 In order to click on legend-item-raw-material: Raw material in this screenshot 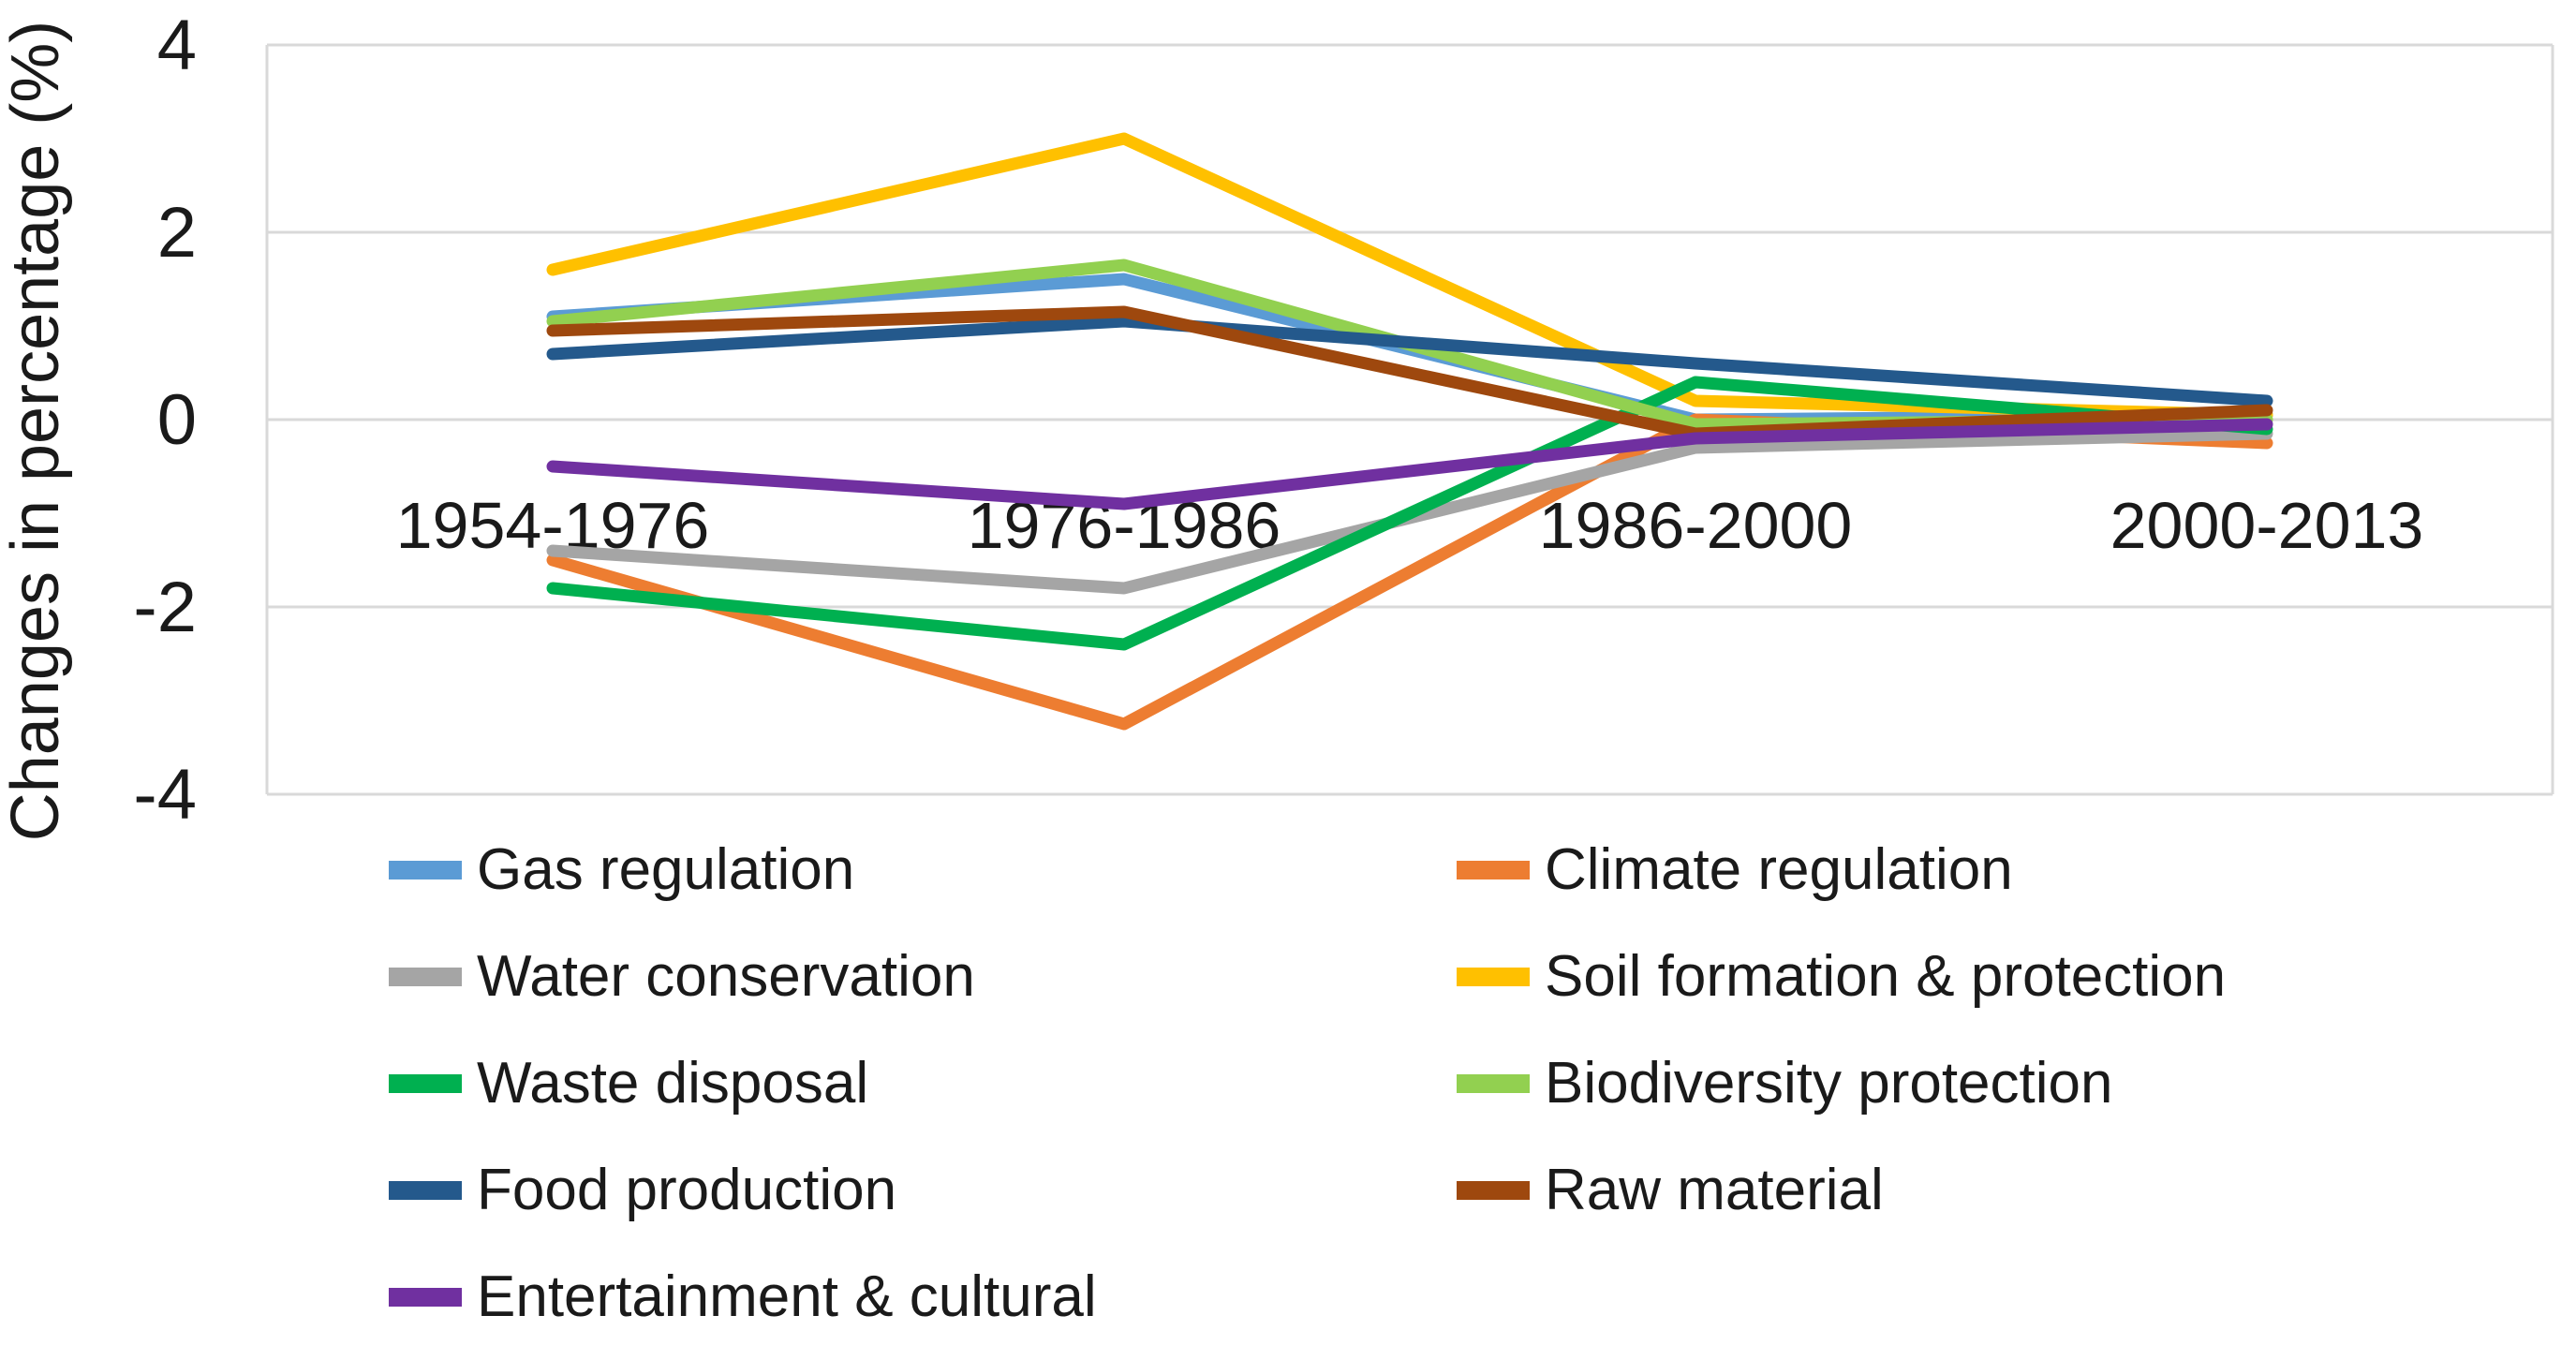, I will do `click(1841, 1190)`.